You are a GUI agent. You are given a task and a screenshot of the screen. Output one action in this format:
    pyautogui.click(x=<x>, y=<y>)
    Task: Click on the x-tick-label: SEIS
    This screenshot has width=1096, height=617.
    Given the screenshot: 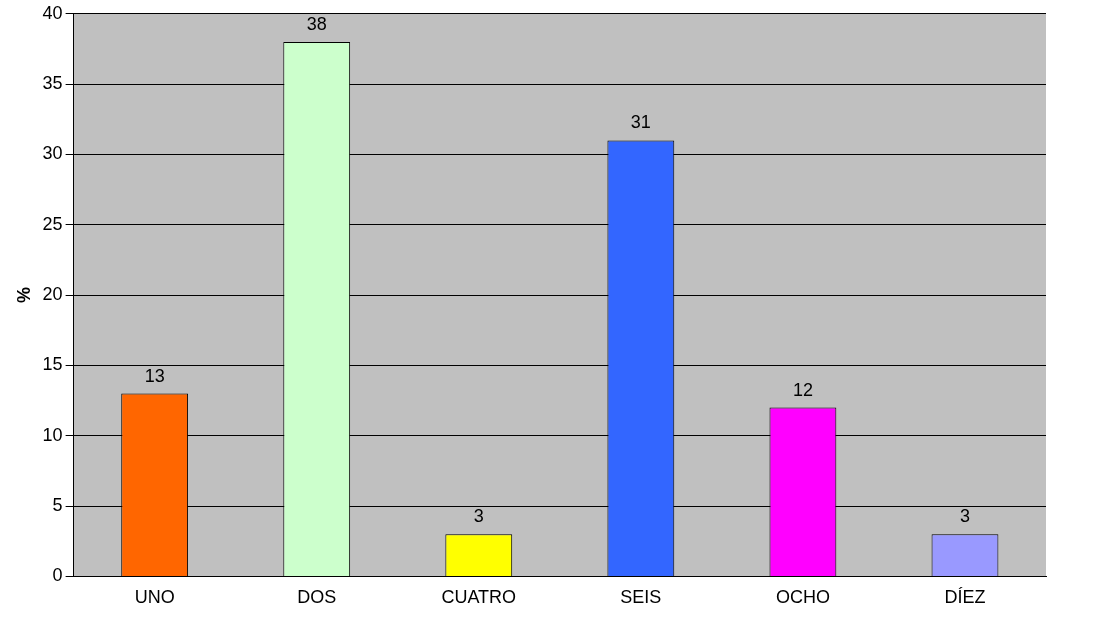 What is the action you would take?
    pyautogui.click(x=641, y=597)
    